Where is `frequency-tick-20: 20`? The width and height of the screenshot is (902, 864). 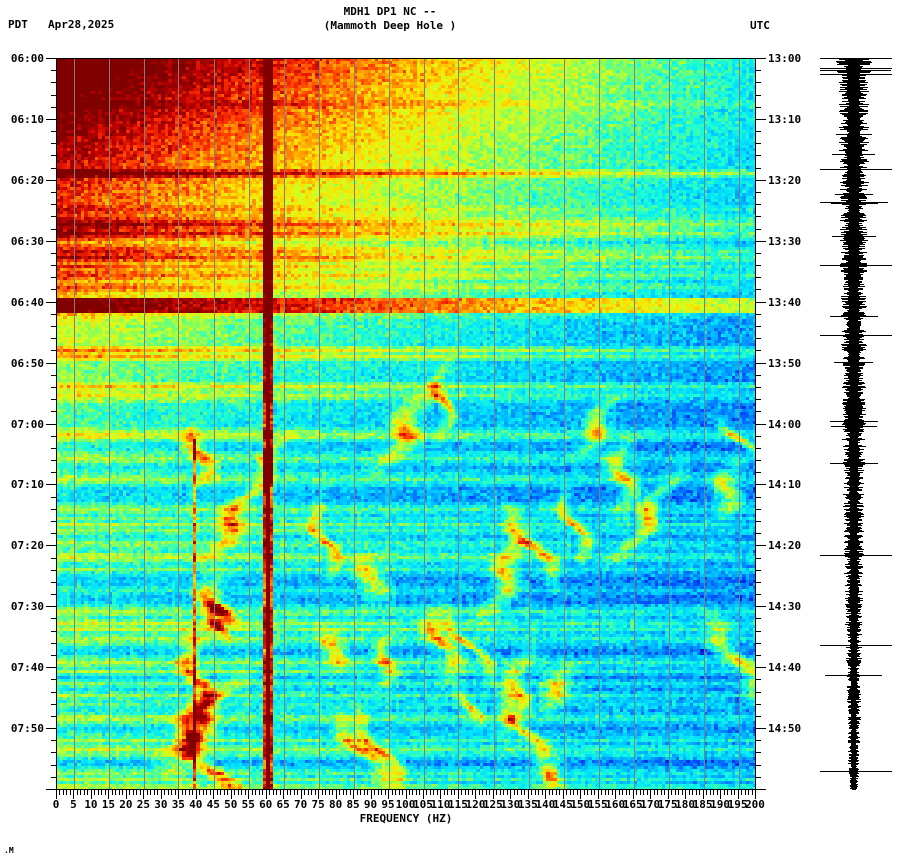 frequency-tick-20: 20 is located at coordinates (126, 804).